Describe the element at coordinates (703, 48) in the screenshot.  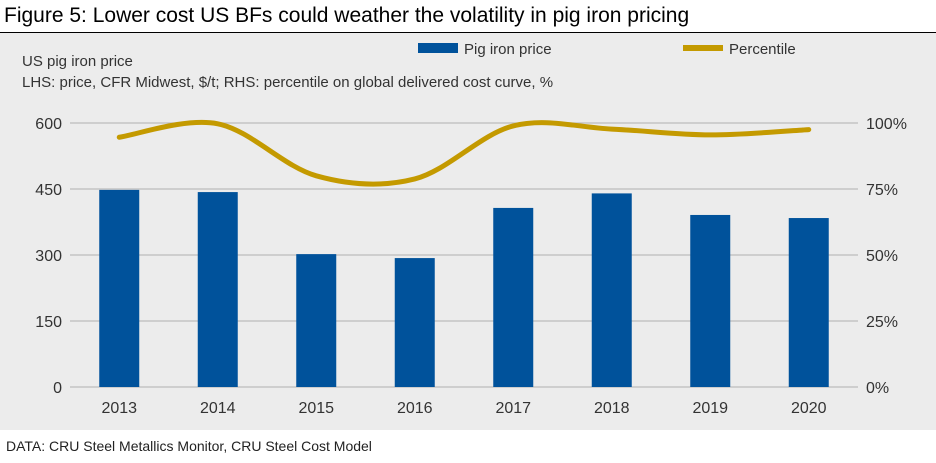
I see `legend-swatch-line` at that location.